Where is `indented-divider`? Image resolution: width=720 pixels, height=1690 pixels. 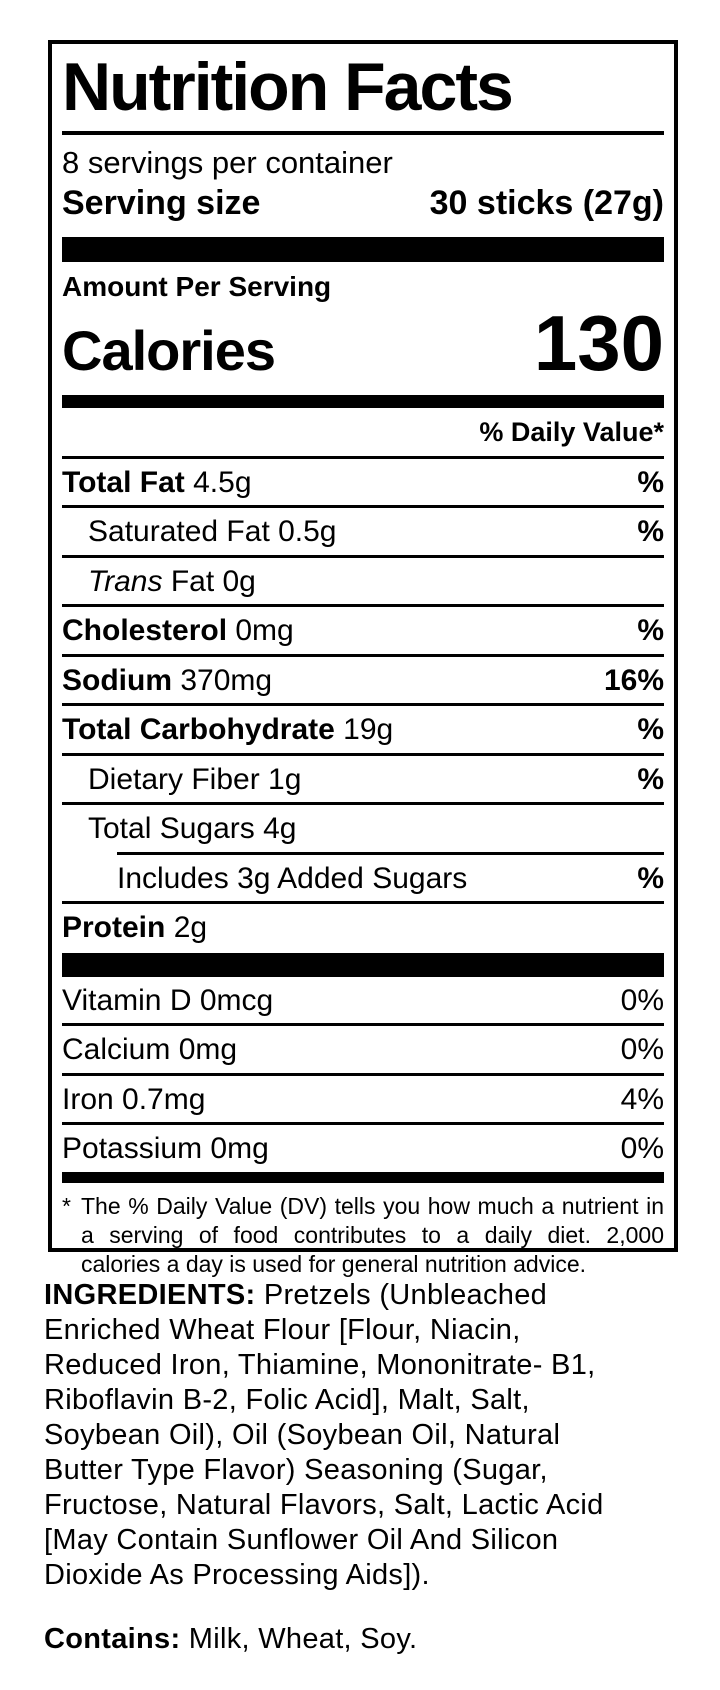
indented-divider is located at coordinates (390, 853).